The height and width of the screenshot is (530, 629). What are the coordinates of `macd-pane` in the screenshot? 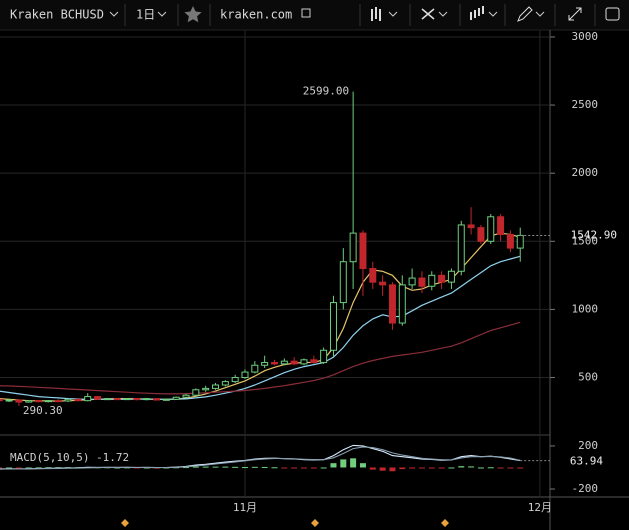 It's located at (262, 458).